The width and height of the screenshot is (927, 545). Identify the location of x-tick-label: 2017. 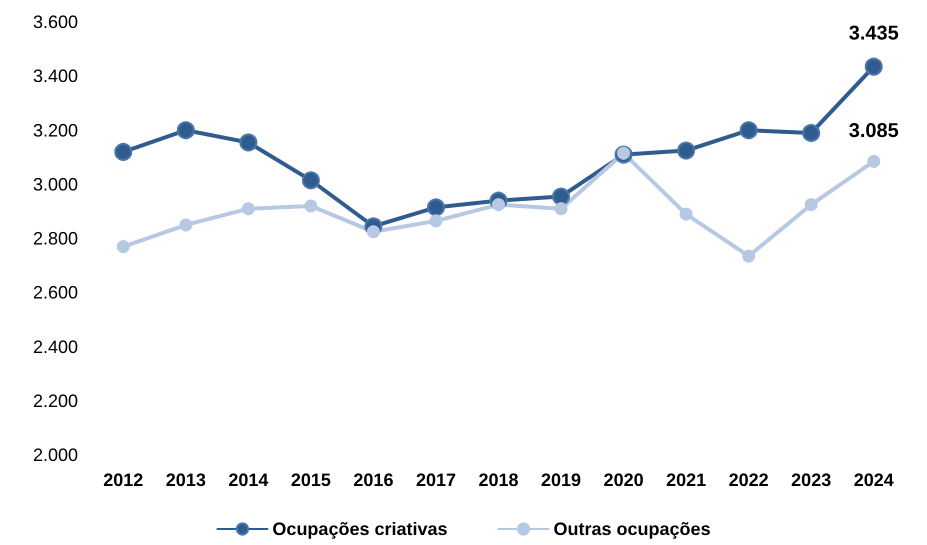
(436, 480).